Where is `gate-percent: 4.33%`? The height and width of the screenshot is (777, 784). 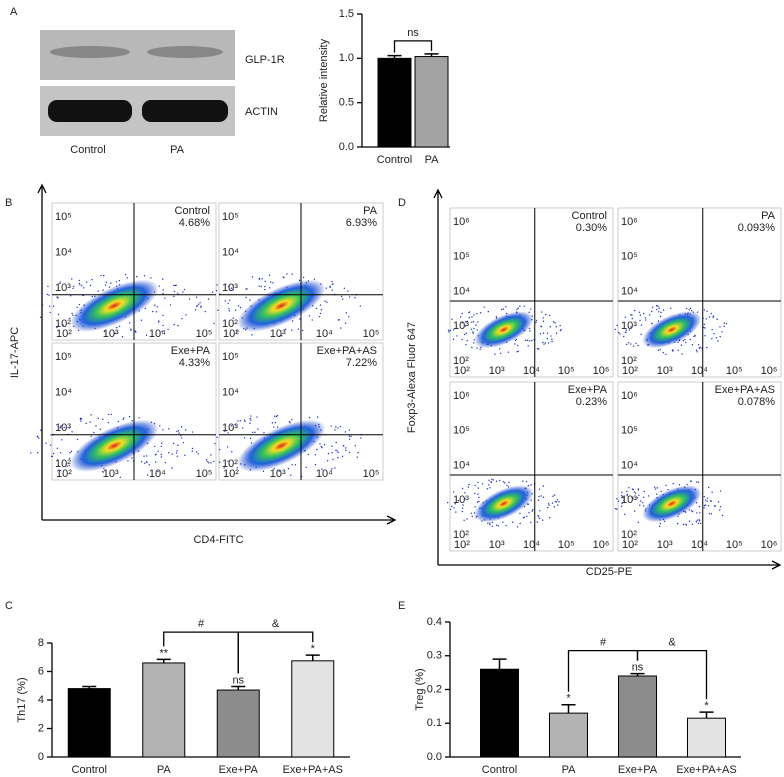
gate-percent: 4.33% is located at coordinates (194, 363).